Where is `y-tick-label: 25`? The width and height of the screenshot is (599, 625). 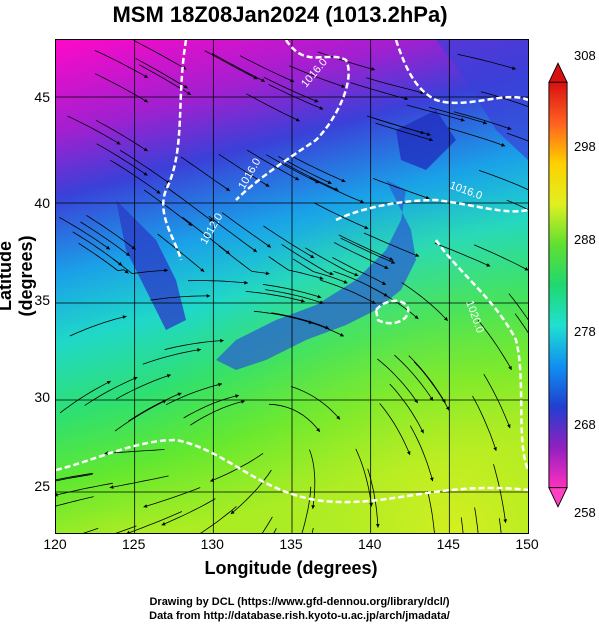 y-tick-label: 25 is located at coordinates (42, 486).